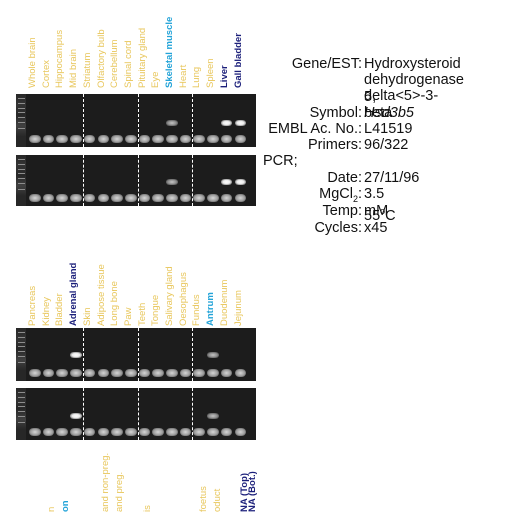 This screenshot has height=512, width=512. What do you see at coordinates (344, 178) in the screenshot?
I see `date-key: Date:` at bounding box center [344, 178].